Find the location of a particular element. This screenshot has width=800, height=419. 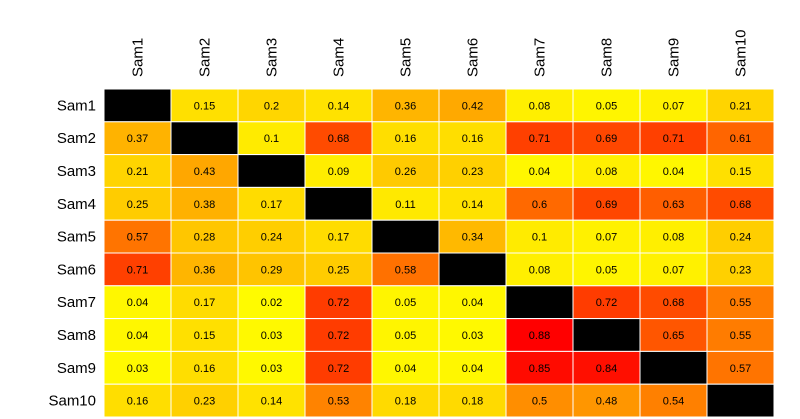

row-label-sam4: Sam4 is located at coordinates (76, 204).